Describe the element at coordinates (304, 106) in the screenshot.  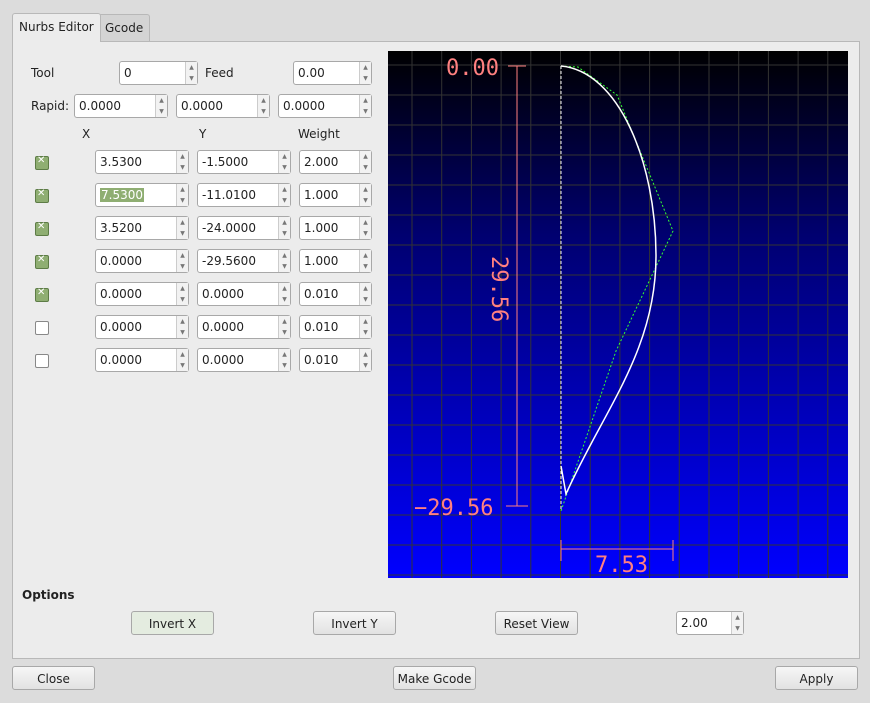
I see `rapid-z-value: 0.0000` at that location.